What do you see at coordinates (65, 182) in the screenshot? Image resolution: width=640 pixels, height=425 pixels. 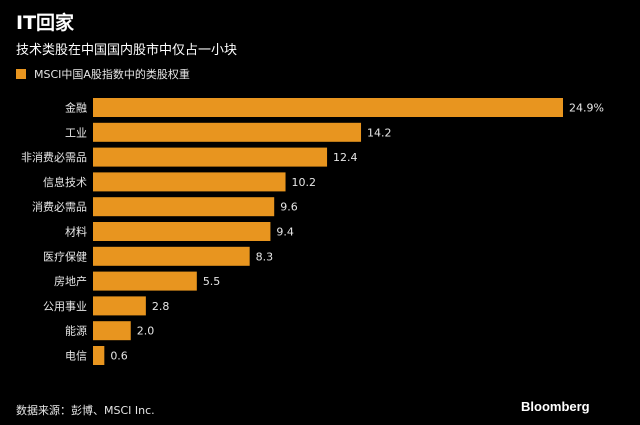 I see `category-label: 信息技术` at bounding box center [65, 182].